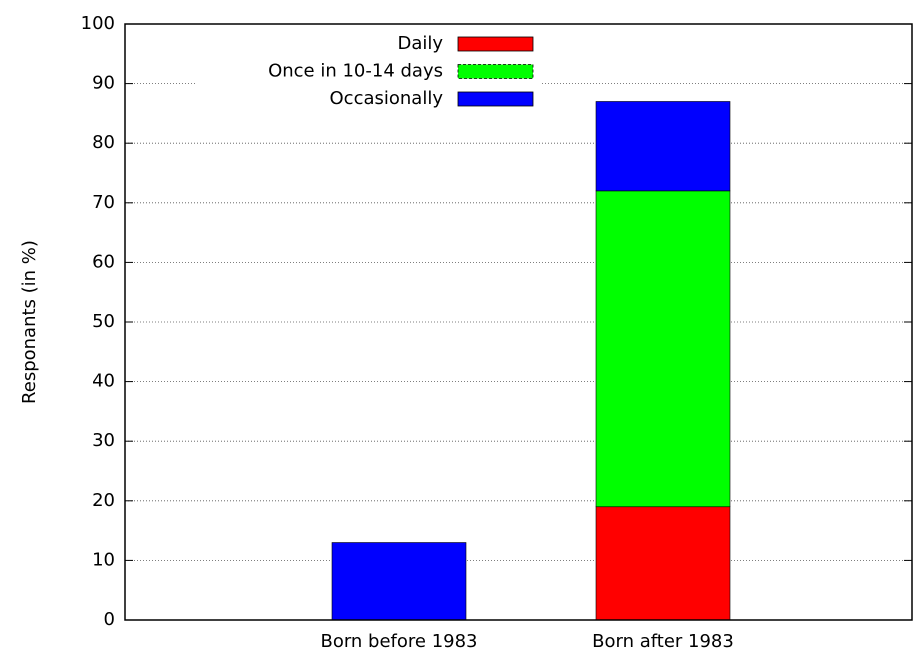  What do you see at coordinates (103, 440) in the screenshot?
I see `y-tick-label: 30` at bounding box center [103, 440].